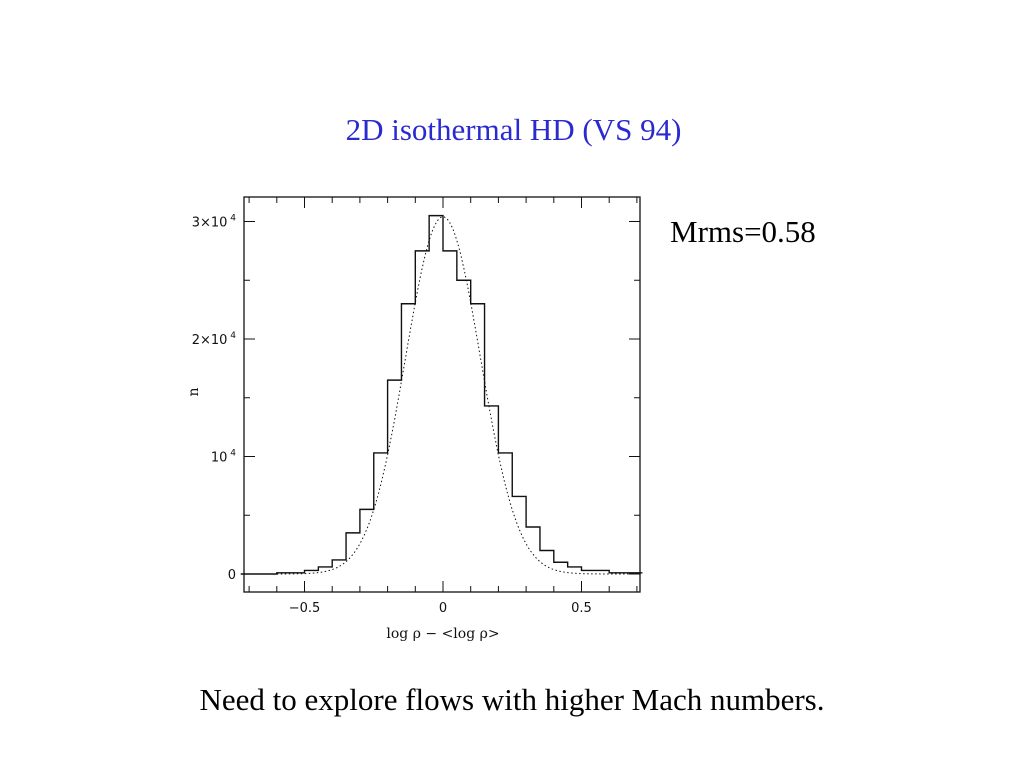 The image size is (1024, 768). I want to click on slide-title: 2D isothermal HD (VS 94), so click(513, 129).